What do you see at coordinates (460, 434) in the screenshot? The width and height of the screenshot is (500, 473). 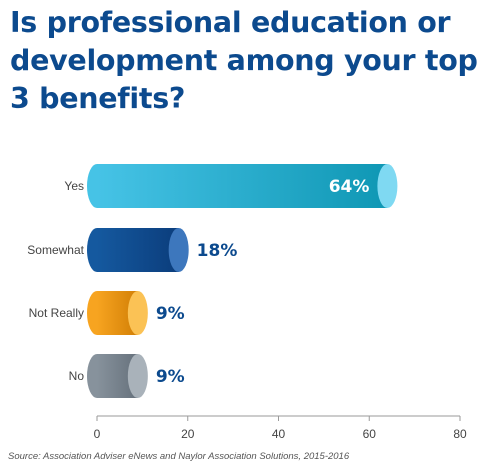 I see `x-tick-label: 80` at bounding box center [460, 434].